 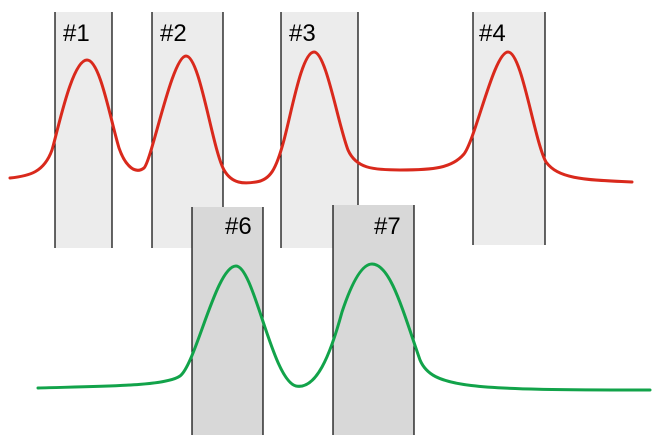 What do you see at coordinates (387, 226) in the screenshot?
I see `bottom-band-7-label: #7` at bounding box center [387, 226].